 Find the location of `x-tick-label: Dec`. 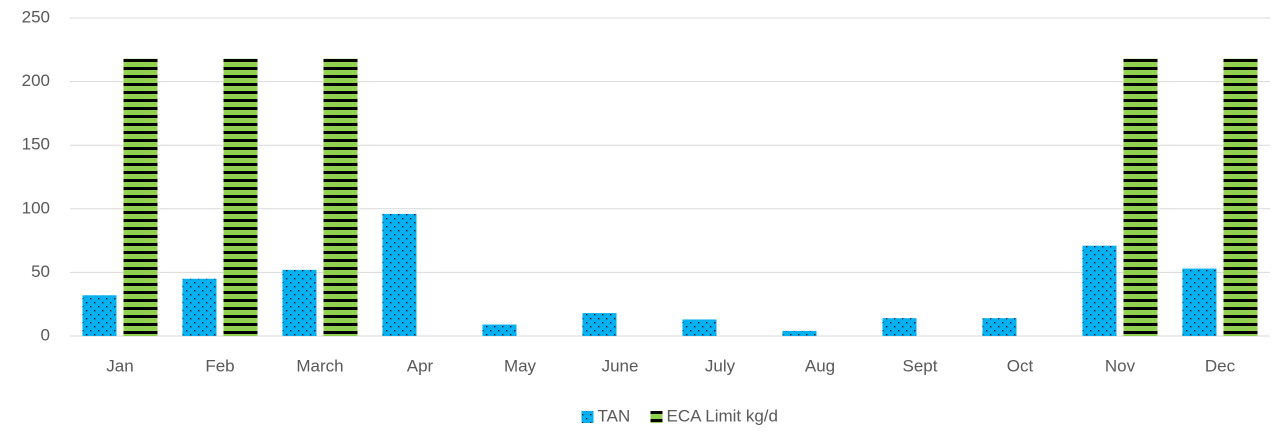

x-tick-label: Dec is located at coordinates (1220, 365).